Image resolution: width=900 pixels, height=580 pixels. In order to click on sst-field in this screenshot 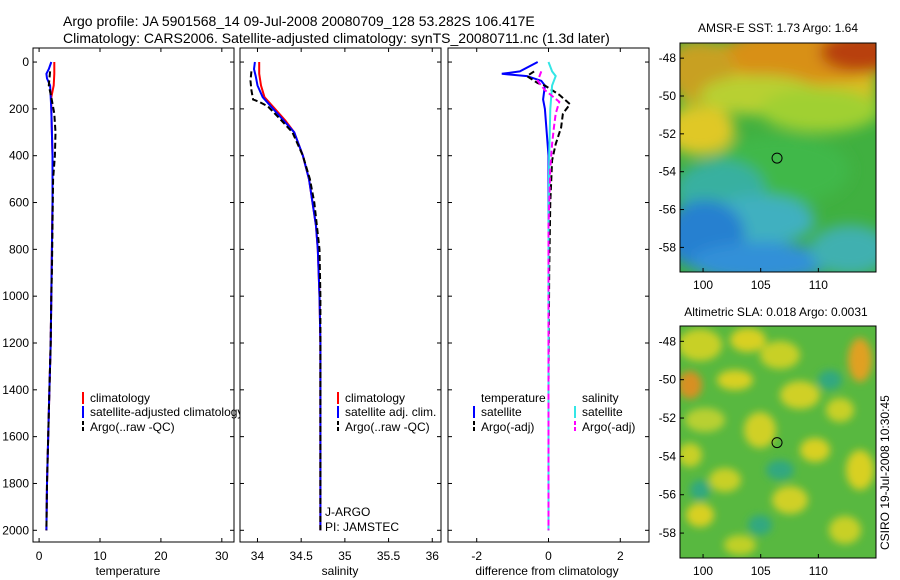, I will do `click(778, 157)`.